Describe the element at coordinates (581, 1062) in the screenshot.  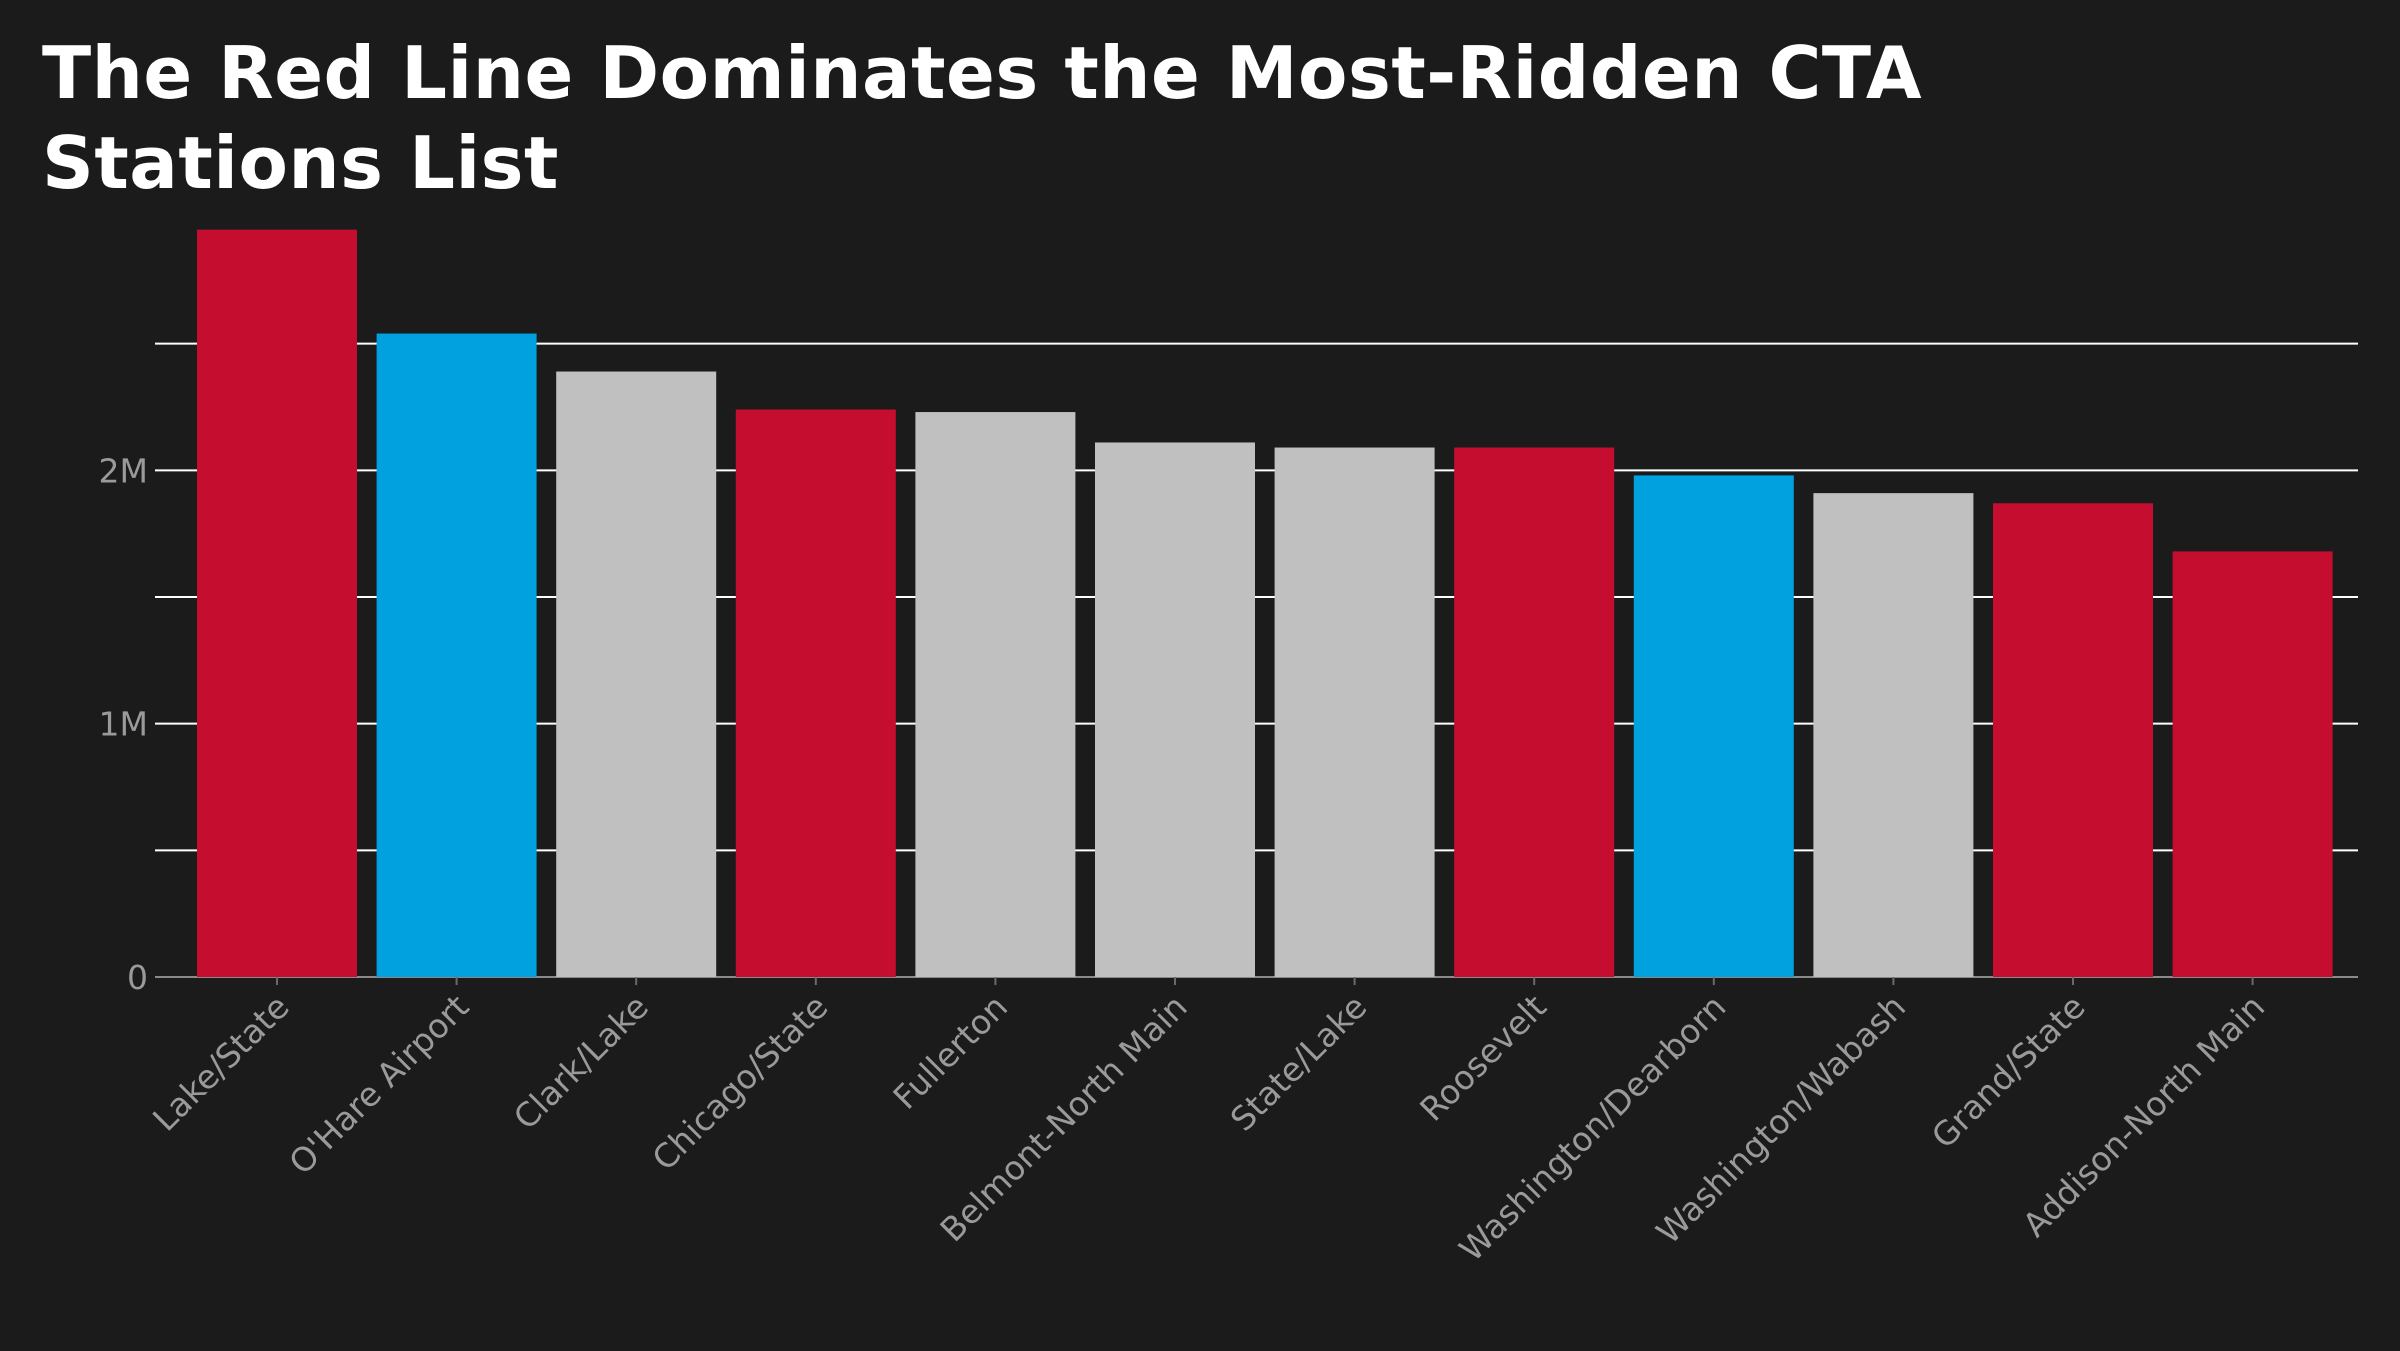
I see `x-tick-label: Clark/Lake` at that location.